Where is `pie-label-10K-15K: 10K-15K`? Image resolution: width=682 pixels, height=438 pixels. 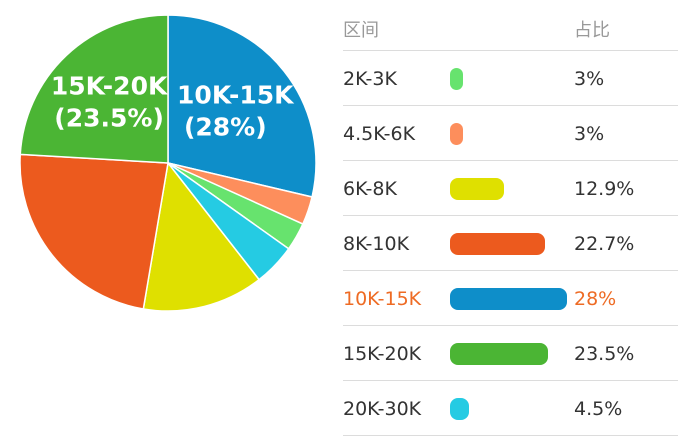
pie-label-10K-15K: 10K-15K is located at coordinates (236, 95).